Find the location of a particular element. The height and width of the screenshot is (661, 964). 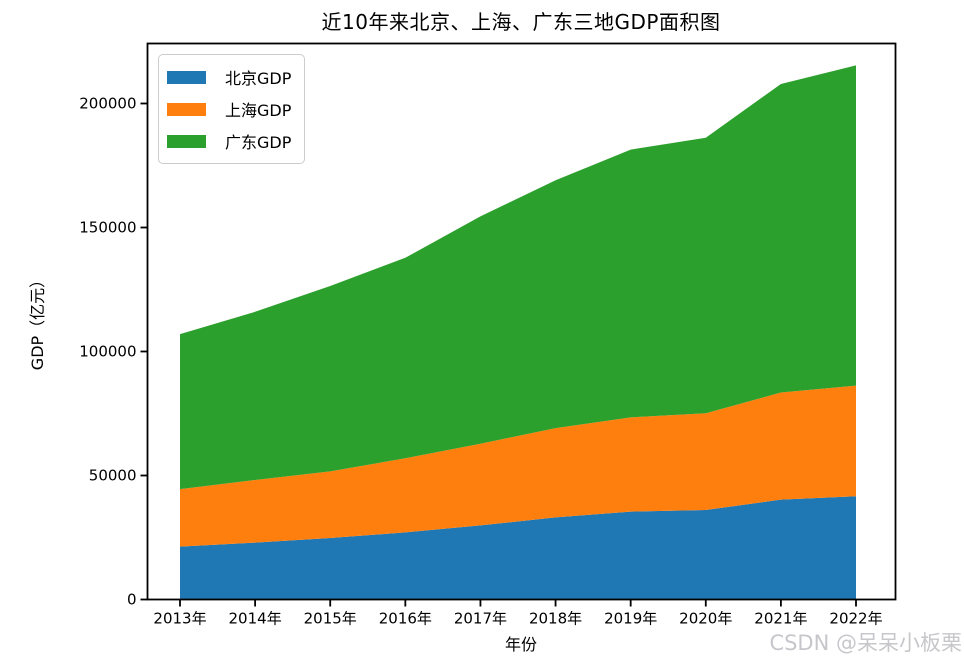

x-tick-label: 2016年 is located at coordinates (405, 619).